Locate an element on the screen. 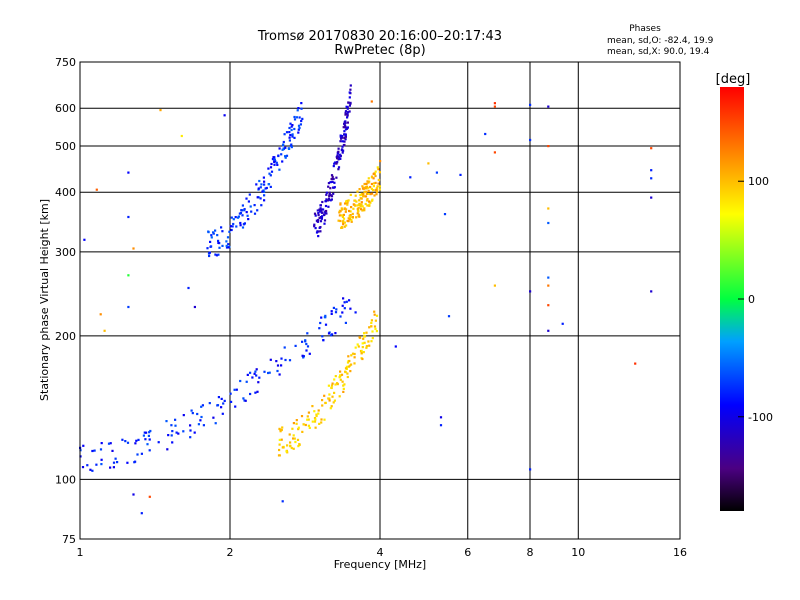 The width and height of the screenshot is (800, 600). chart-title: Tromsø 20170830 20:16:00–20:17:43 is located at coordinates (379, 36).